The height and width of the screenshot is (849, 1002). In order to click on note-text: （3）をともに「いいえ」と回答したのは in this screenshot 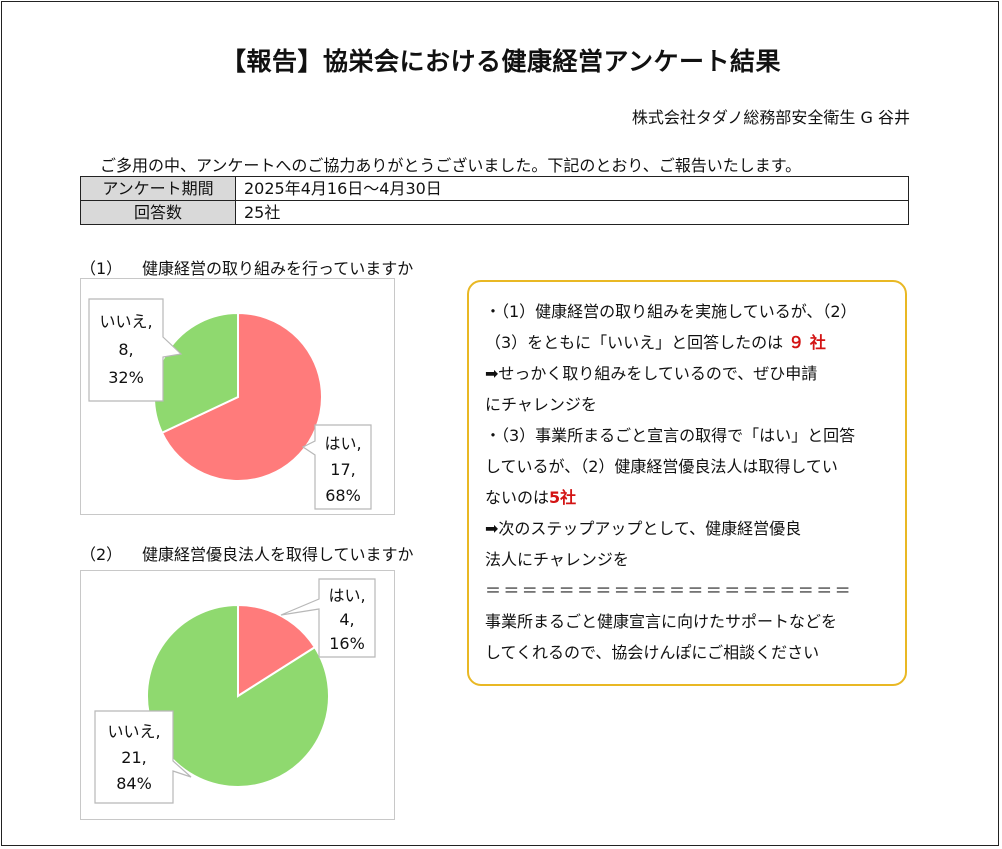, I will do `click(634, 342)`.